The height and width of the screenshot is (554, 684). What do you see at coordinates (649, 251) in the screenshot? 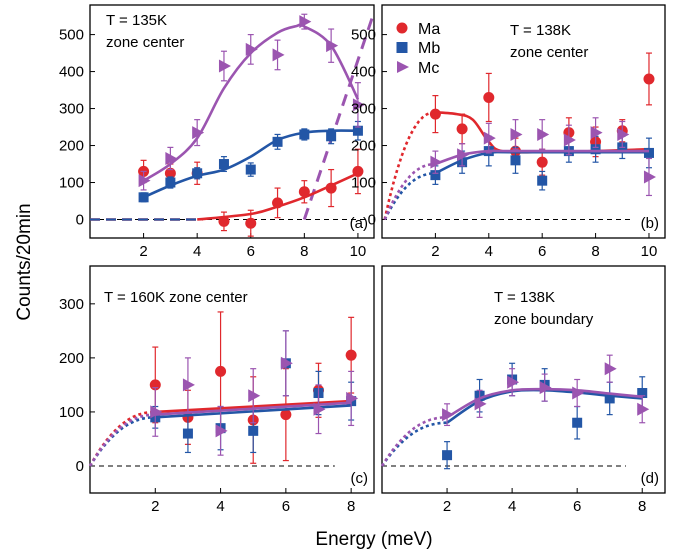
I see `x-tick-label: 10` at bounding box center [649, 251].